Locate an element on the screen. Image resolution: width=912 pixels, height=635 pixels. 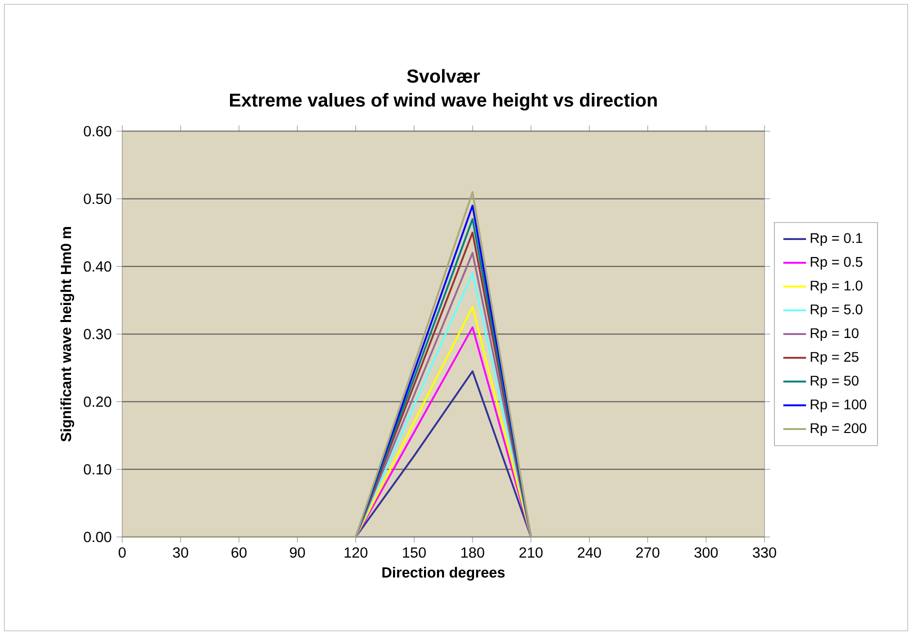
y-tick-label: 0.50 is located at coordinates (98, 199).